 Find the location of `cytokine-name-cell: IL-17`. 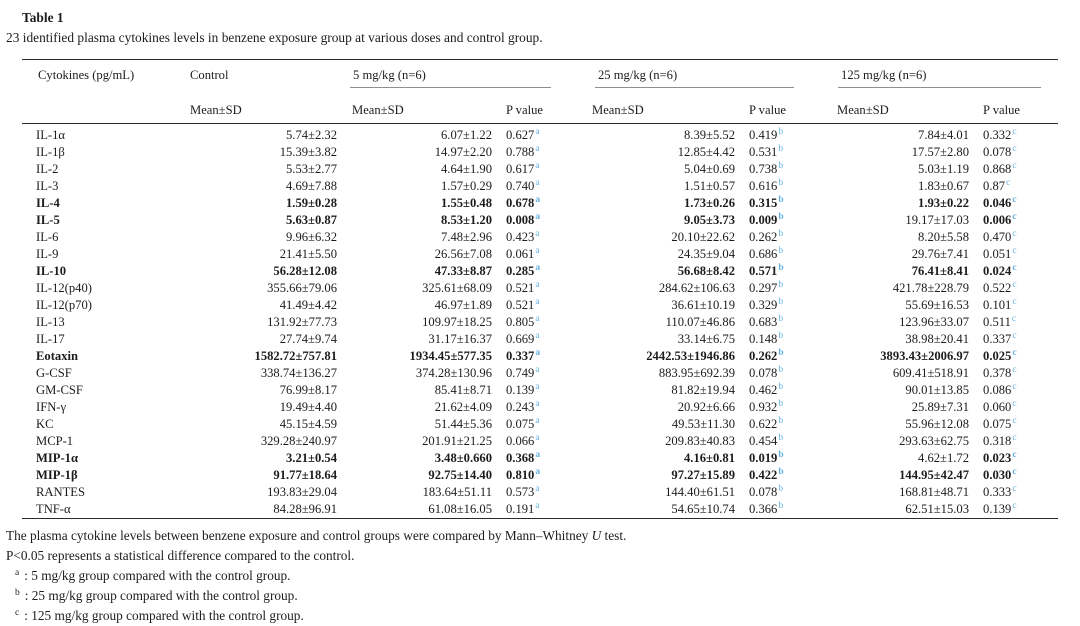

cytokine-name-cell: IL-17 is located at coordinates (50, 339).